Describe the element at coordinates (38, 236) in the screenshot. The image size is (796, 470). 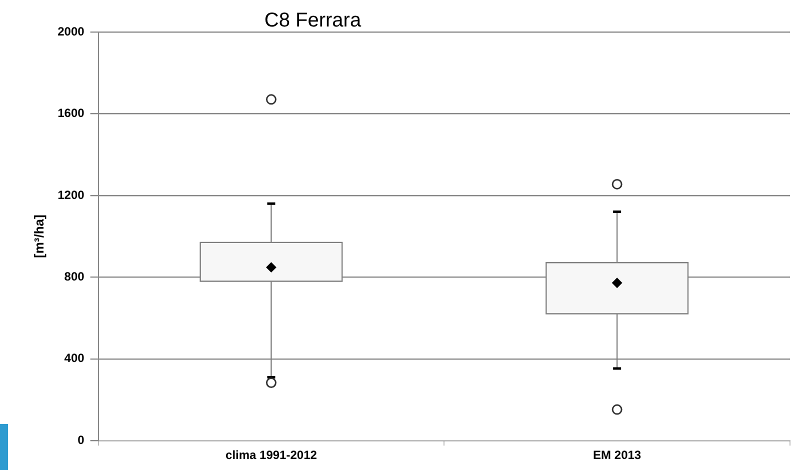
I see `y-axis-title: [m³/ha]` at that location.